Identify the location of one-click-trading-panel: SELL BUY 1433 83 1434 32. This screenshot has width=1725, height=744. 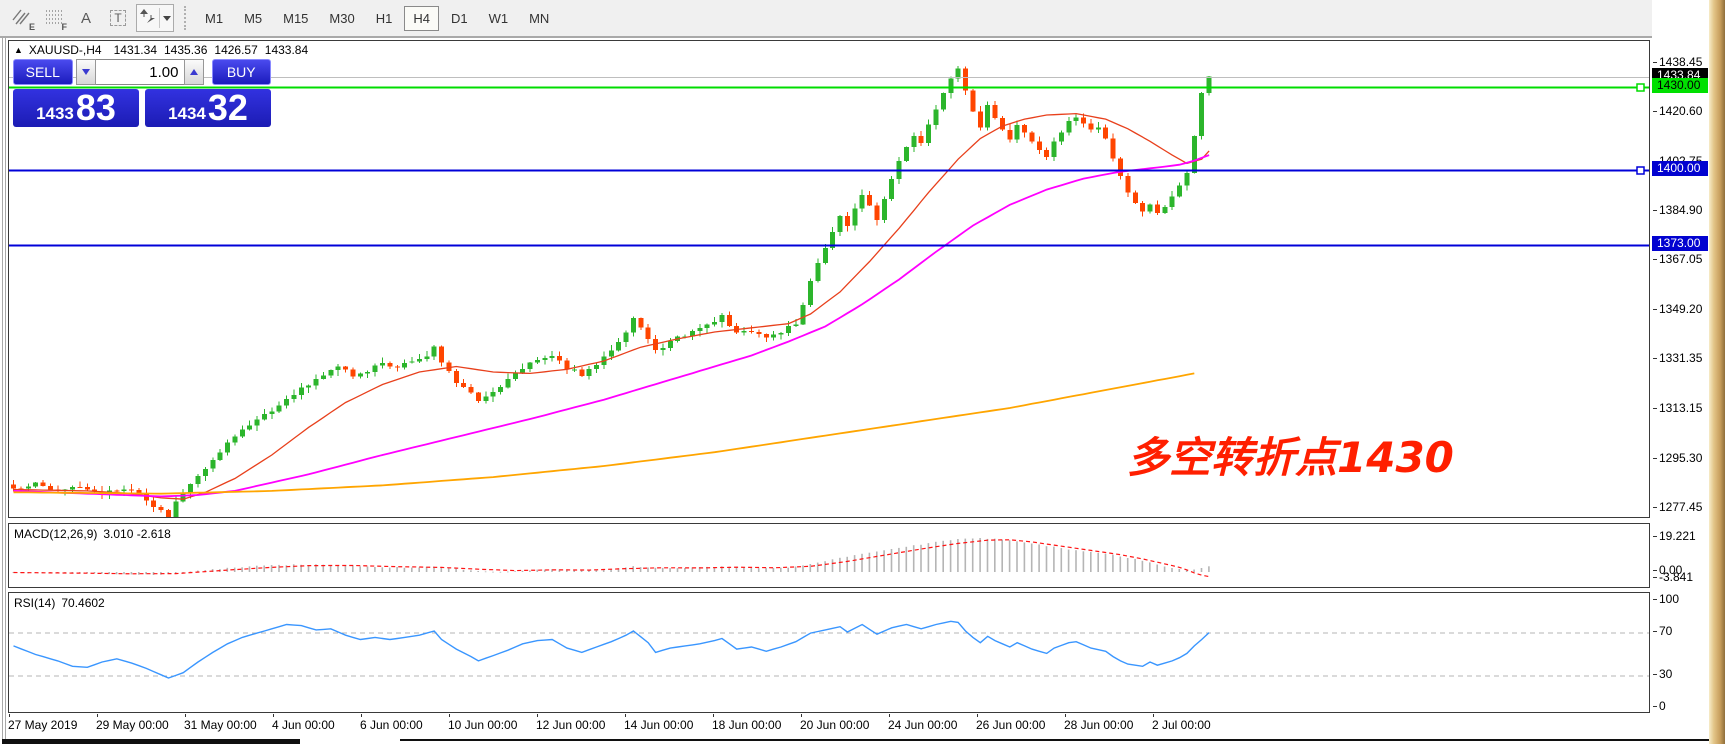
(142, 93).